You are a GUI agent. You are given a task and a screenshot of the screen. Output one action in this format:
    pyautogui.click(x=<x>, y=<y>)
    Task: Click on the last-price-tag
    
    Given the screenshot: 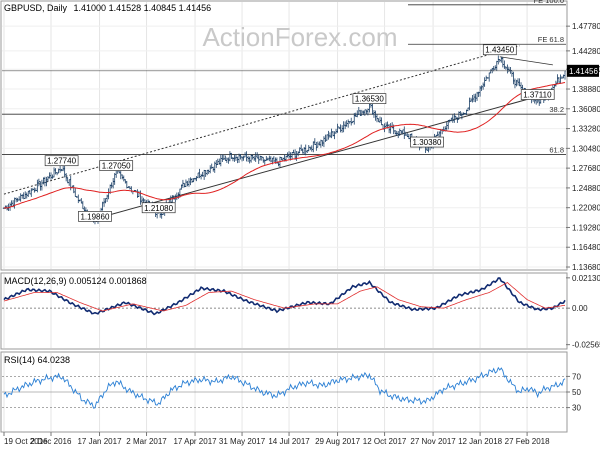 What is the action you would take?
    pyautogui.click(x=583, y=70)
    